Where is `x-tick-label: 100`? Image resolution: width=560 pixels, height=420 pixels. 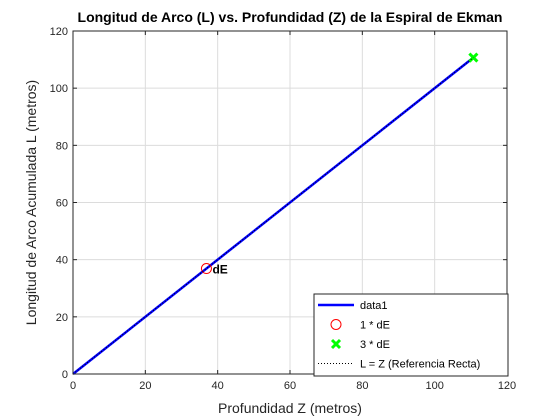
x-tick-label: 100 is located at coordinates (434, 386).